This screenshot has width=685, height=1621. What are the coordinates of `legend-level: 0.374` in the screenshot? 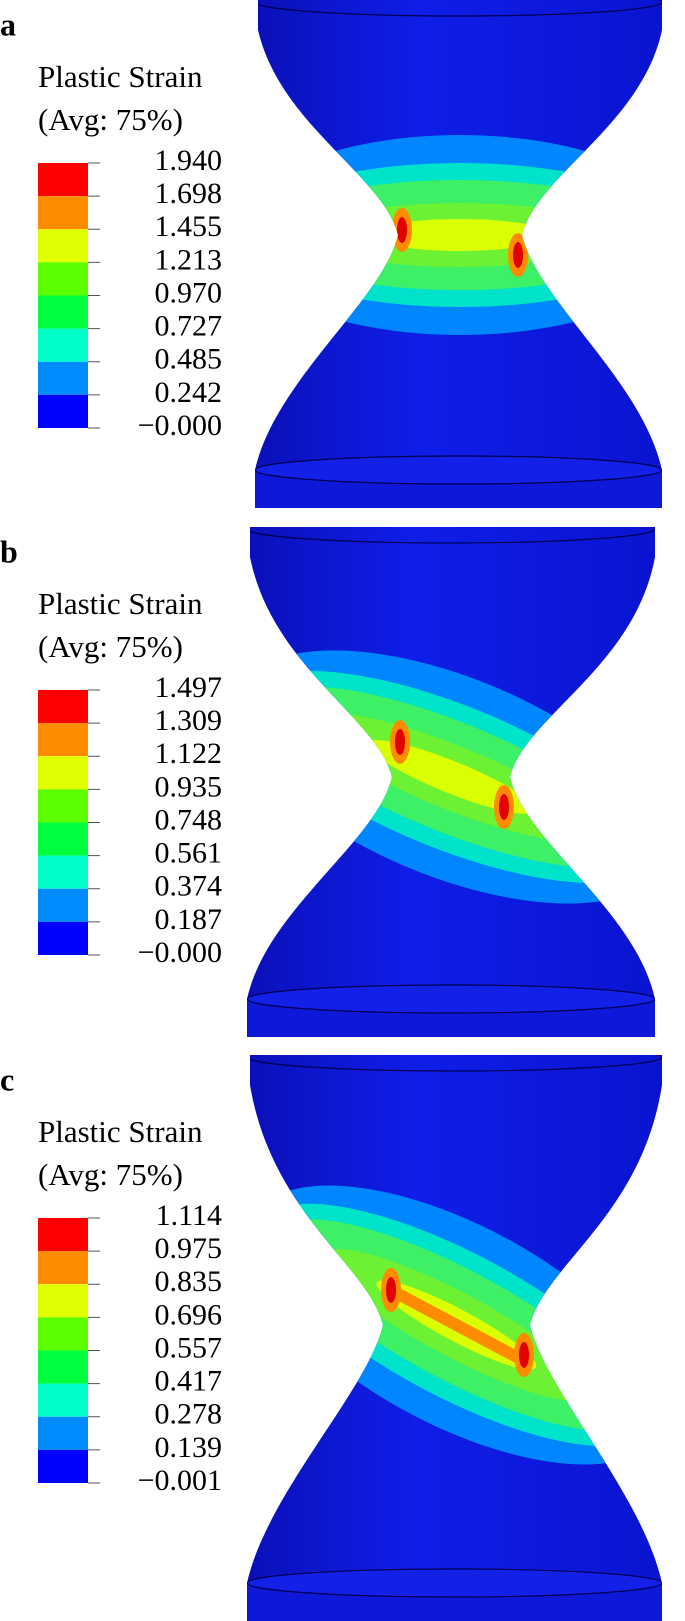 It's located at (189, 886).